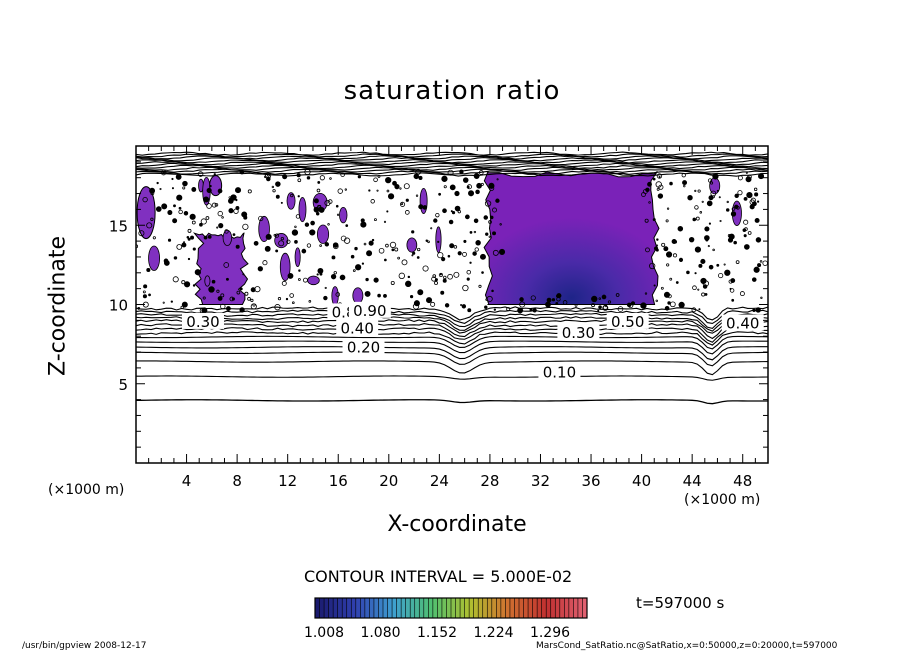  What do you see at coordinates (324, 633) in the screenshot?
I see `colorbar-tick-label: 1.008` at bounding box center [324, 633].